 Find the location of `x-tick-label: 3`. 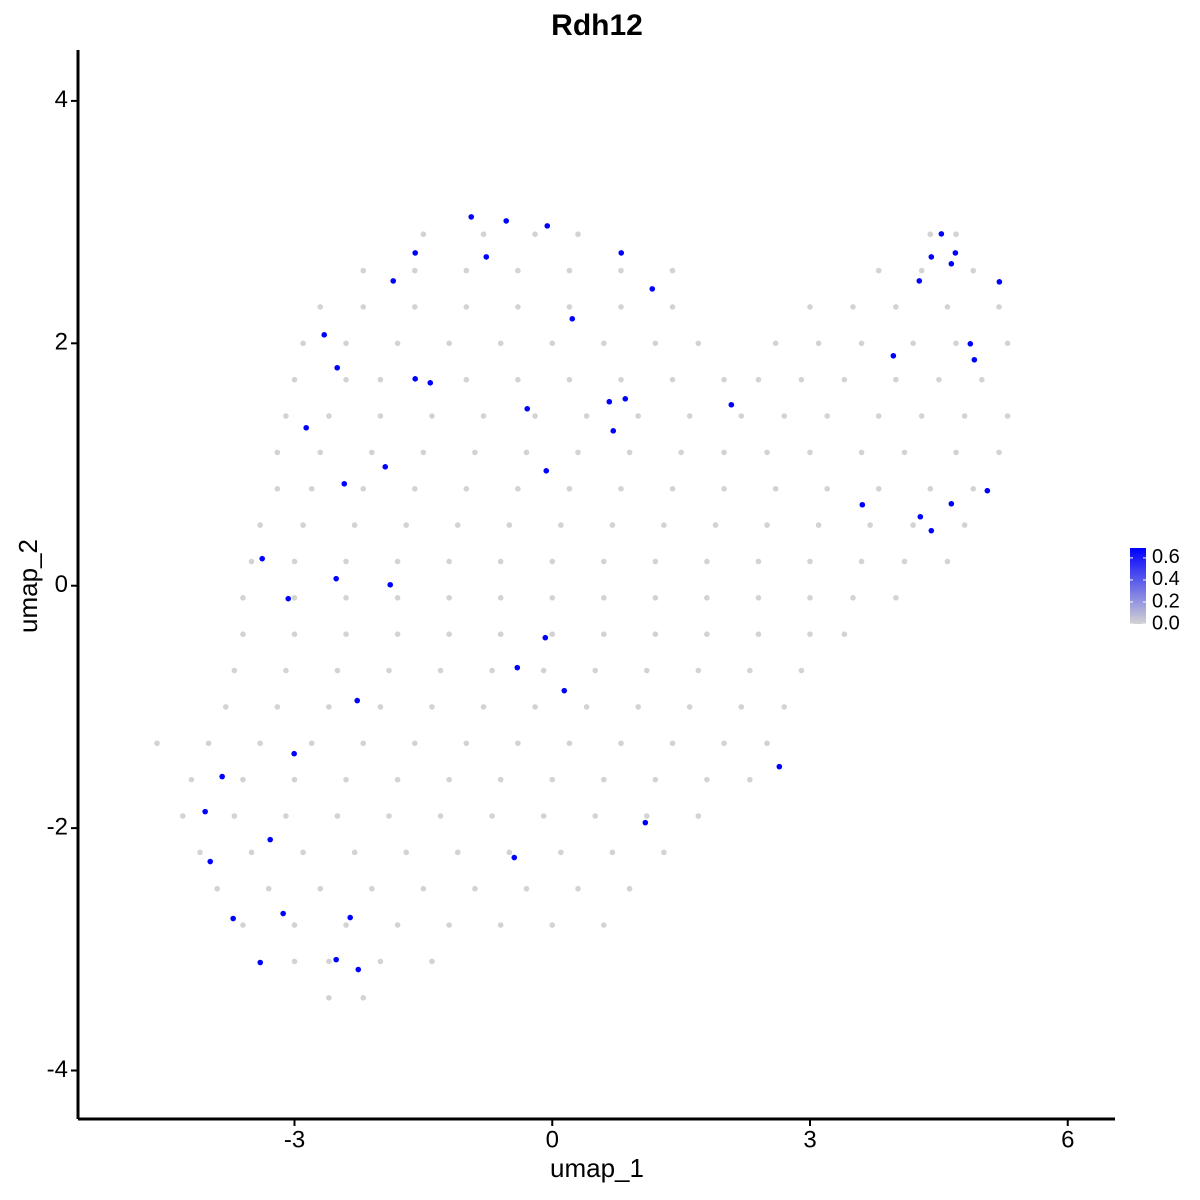

x-tick-label: 3 is located at coordinates (809, 1139).